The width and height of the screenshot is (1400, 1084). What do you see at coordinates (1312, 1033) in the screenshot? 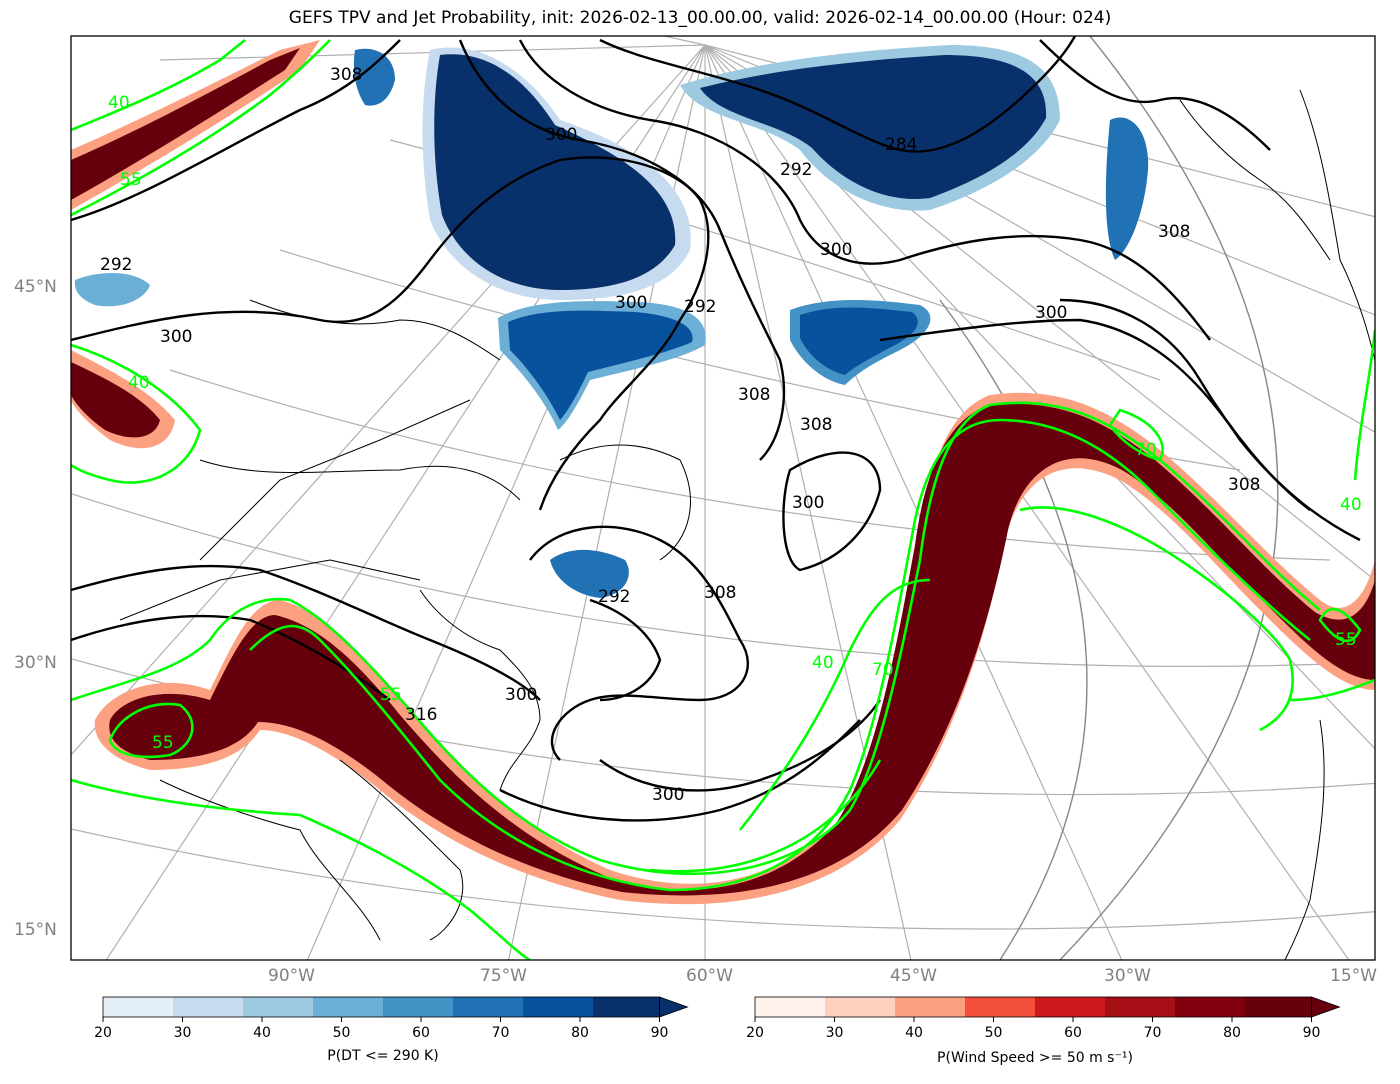
I see `jet-colorbar-tick-label: 90` at bounding box center [1312, 1033].